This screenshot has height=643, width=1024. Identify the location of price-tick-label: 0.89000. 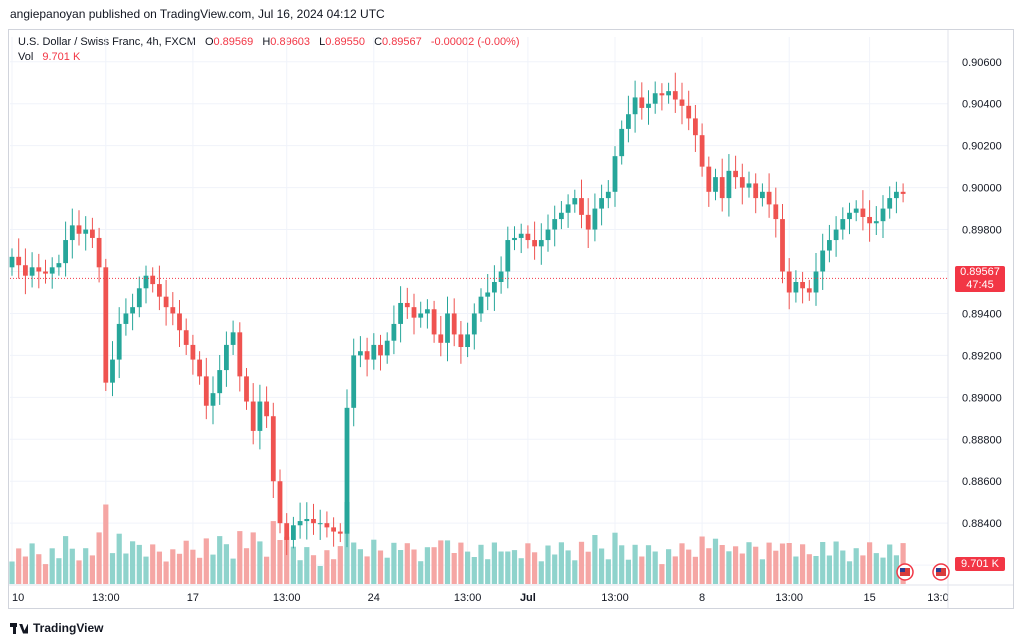
(982, 398).